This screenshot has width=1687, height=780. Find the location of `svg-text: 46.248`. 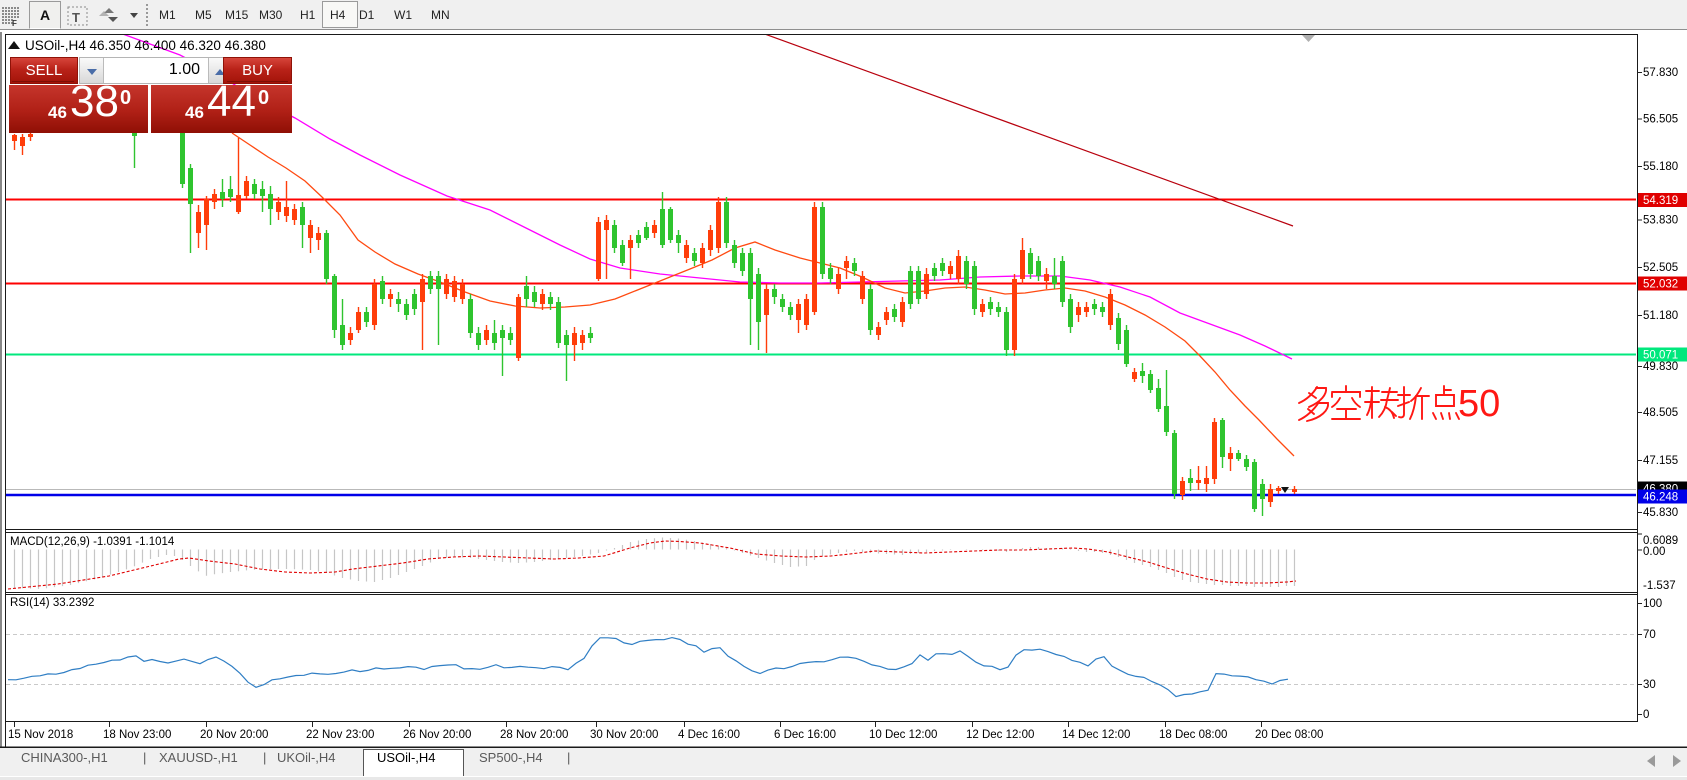

svg-text: 46.248 is located at coordinates (1660, 498).